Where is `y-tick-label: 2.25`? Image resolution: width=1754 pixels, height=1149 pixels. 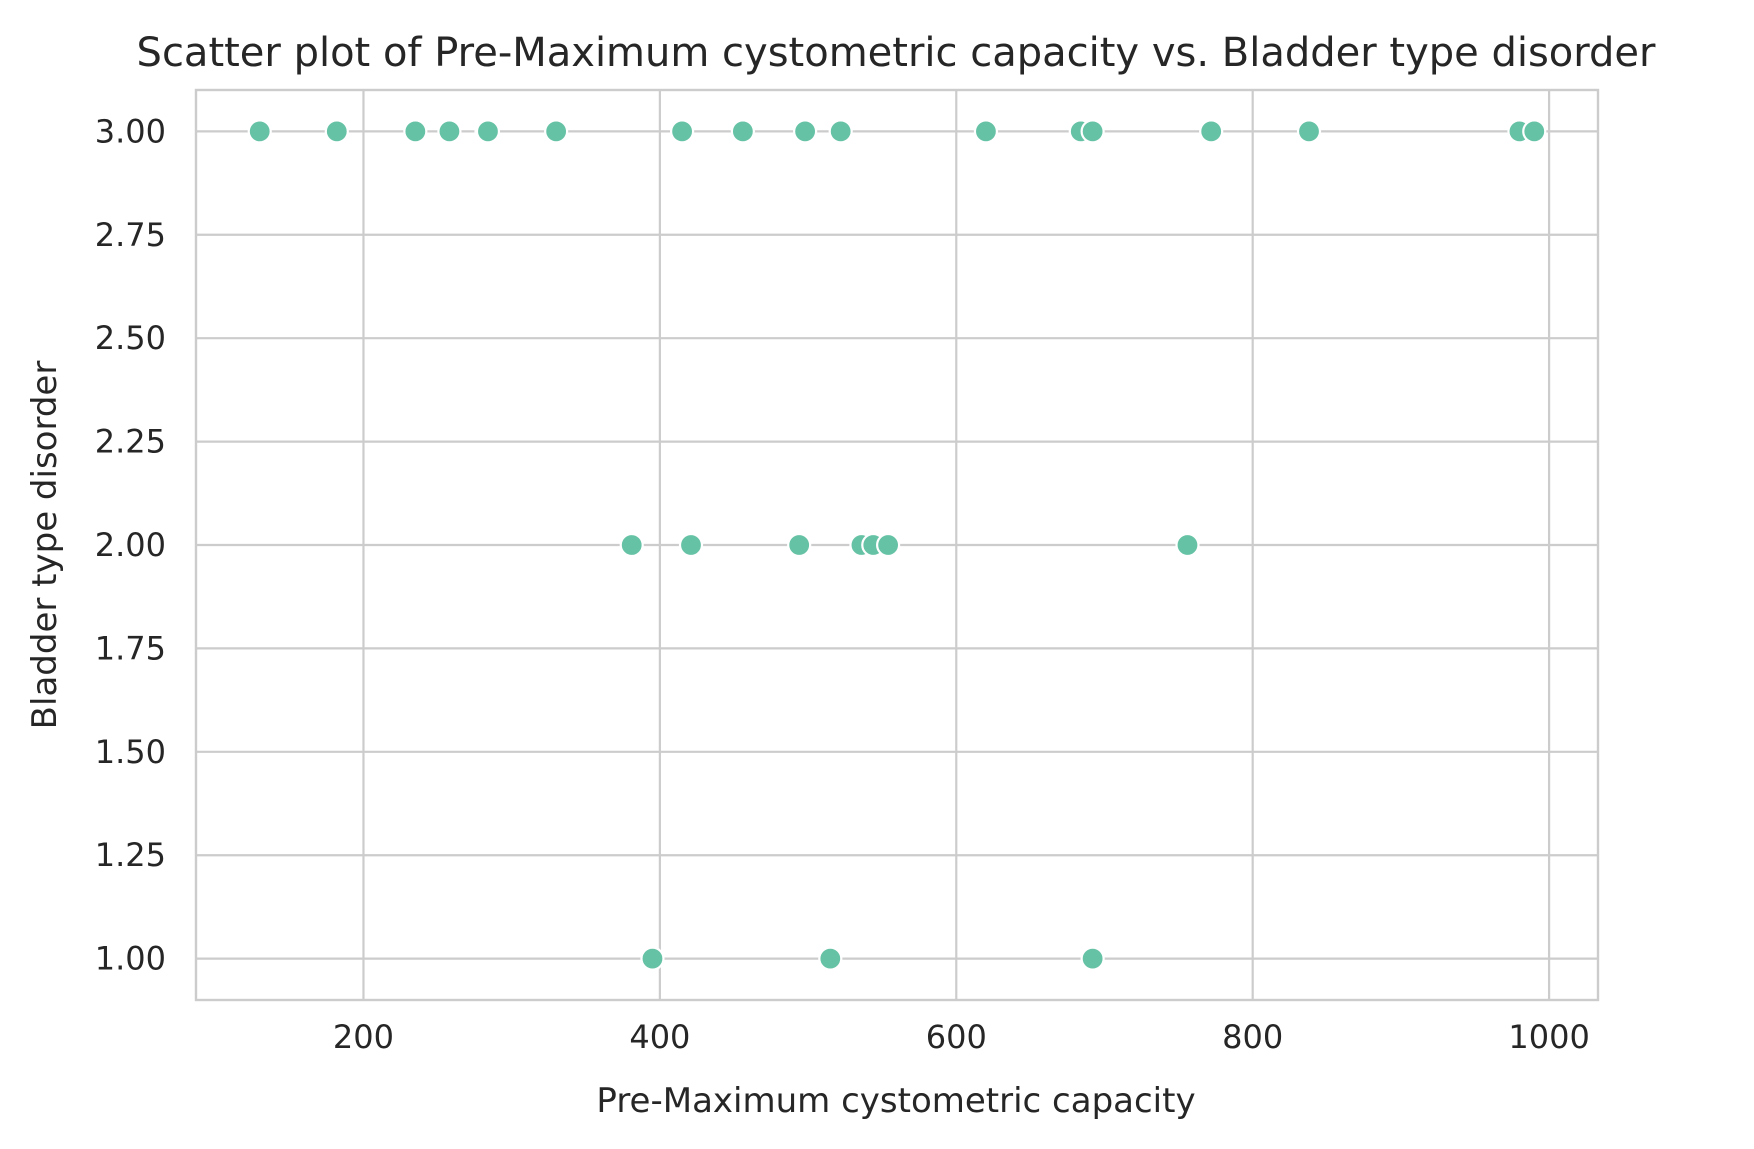
y-tick-label: 2.25 is located at coordinates (130, 442).